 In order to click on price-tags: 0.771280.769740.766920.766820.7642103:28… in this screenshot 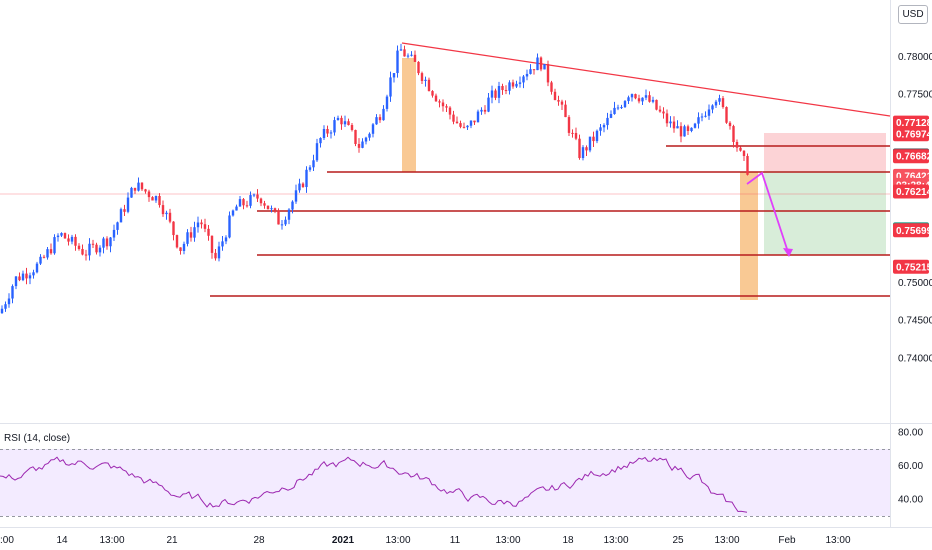, I will do `click(912, 194)`.